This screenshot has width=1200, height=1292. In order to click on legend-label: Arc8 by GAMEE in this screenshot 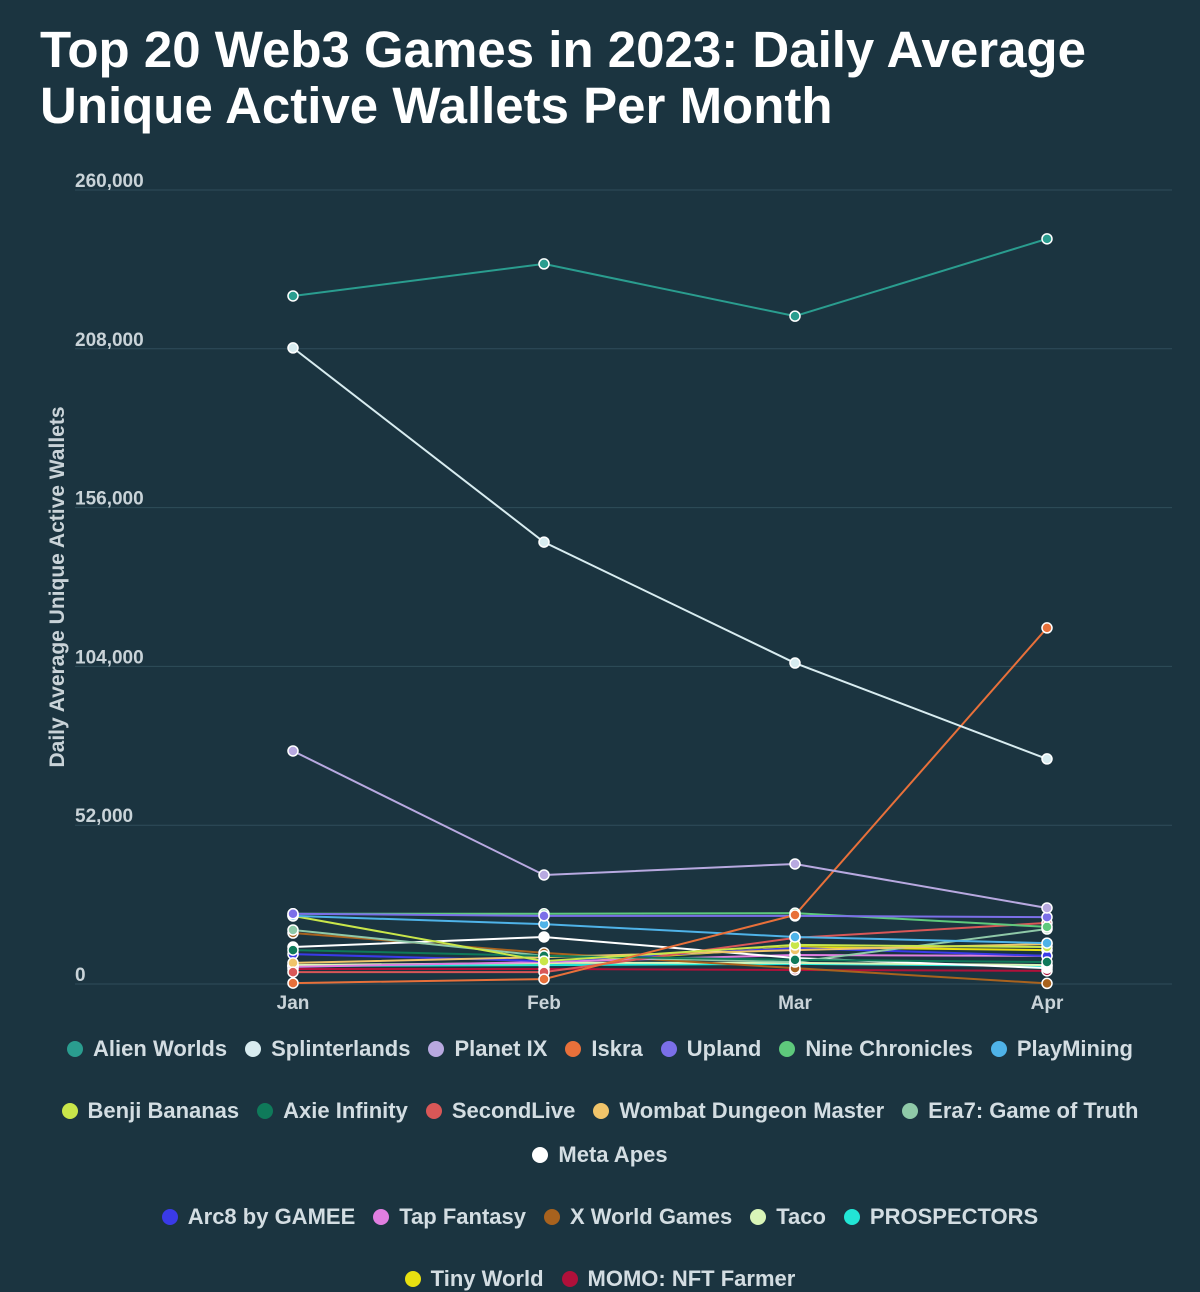, I will do `click(271, 1216)`.